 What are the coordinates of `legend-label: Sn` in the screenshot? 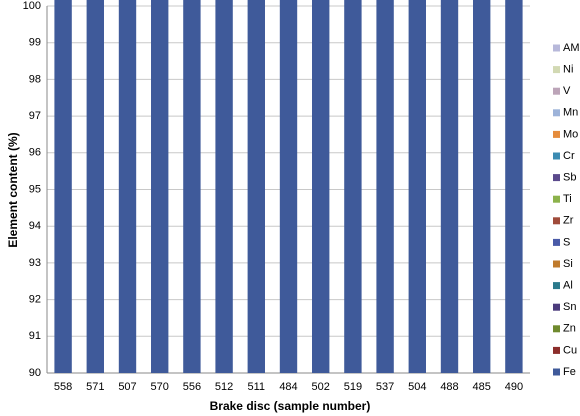 It's located at (569, 307).